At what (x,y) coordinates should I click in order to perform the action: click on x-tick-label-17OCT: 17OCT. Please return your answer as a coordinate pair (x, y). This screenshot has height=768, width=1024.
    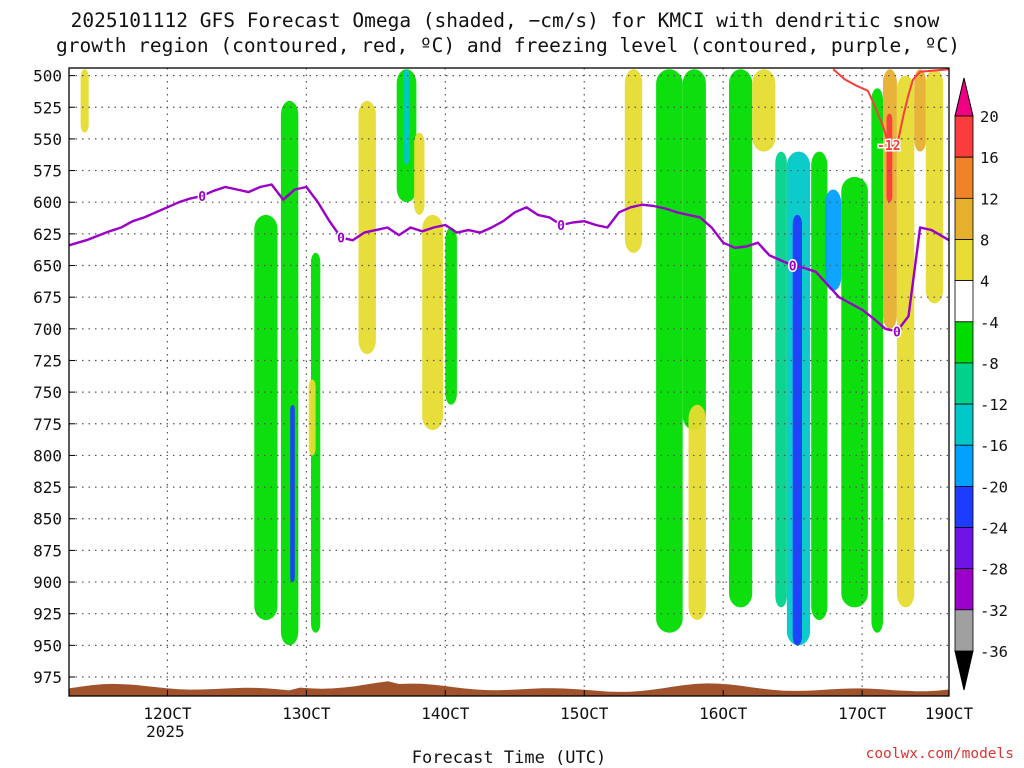
    Looking at the image, I should click on (862, 713).